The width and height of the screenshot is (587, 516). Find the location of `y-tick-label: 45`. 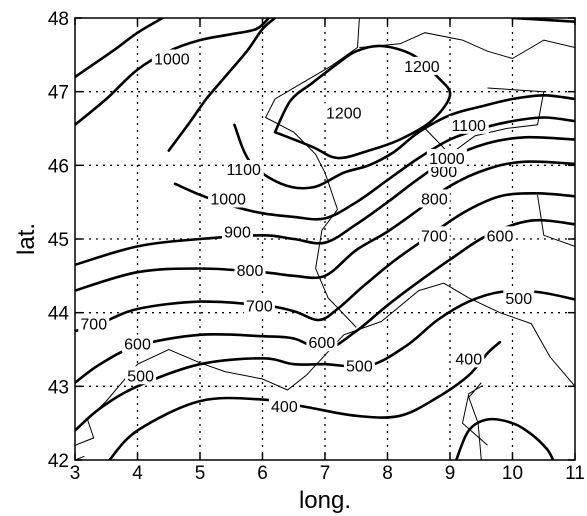

y-tick-label: 45 is located at coordinates (58, 240).